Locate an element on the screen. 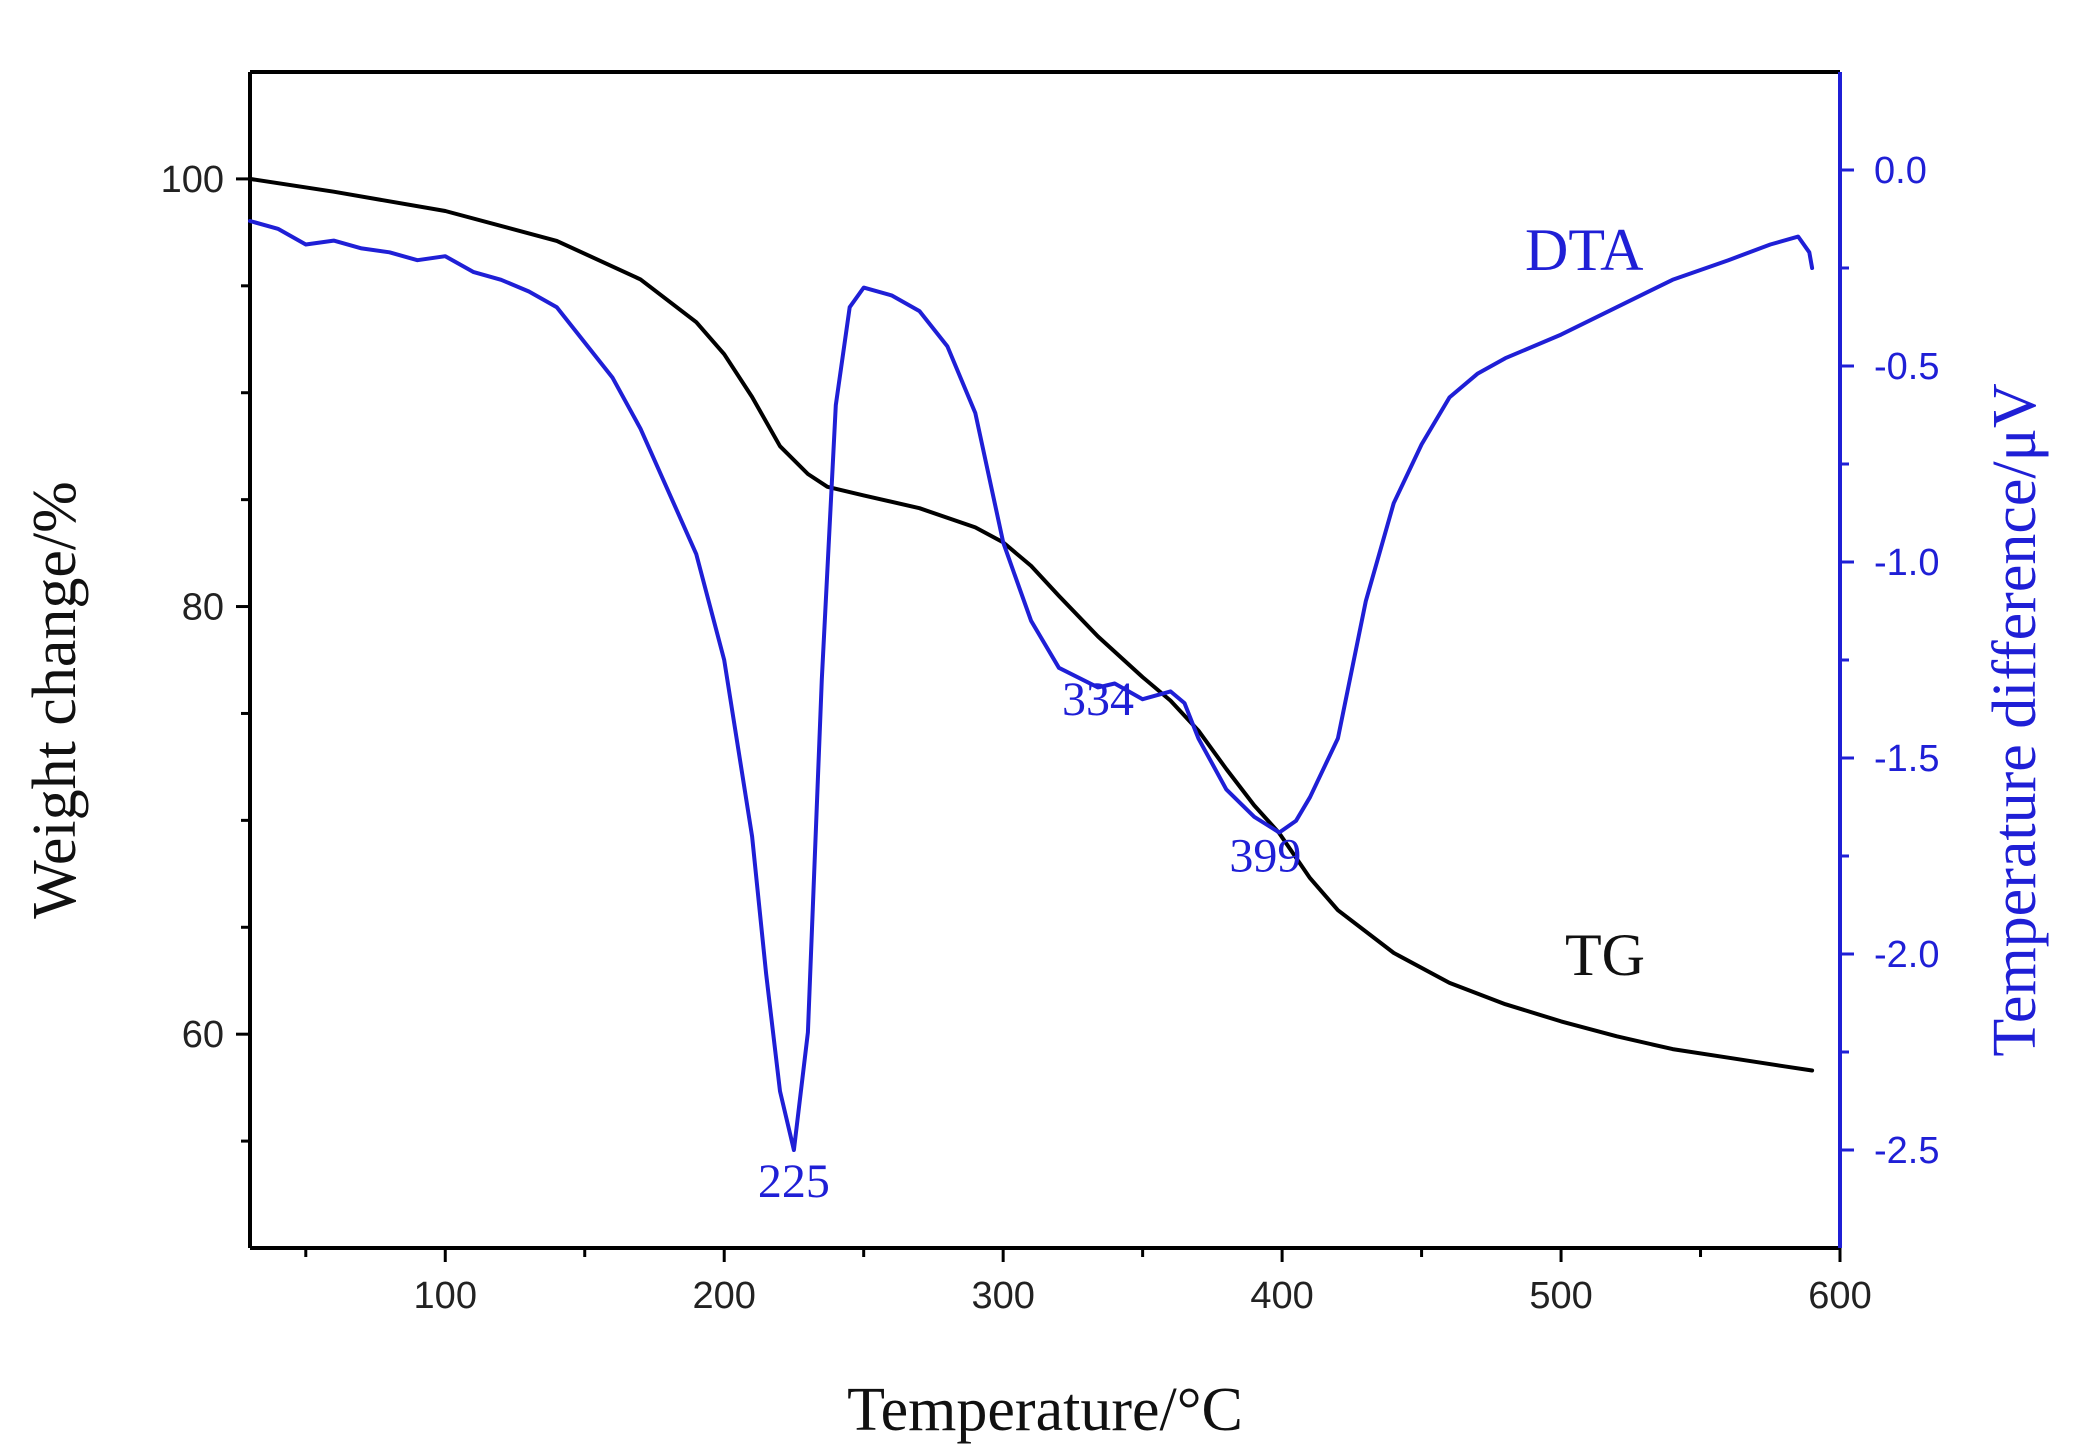 The height and width of the screenshot is (1452, 2077). y-left-tick-label: 80 is located at coordinates (203, 608).